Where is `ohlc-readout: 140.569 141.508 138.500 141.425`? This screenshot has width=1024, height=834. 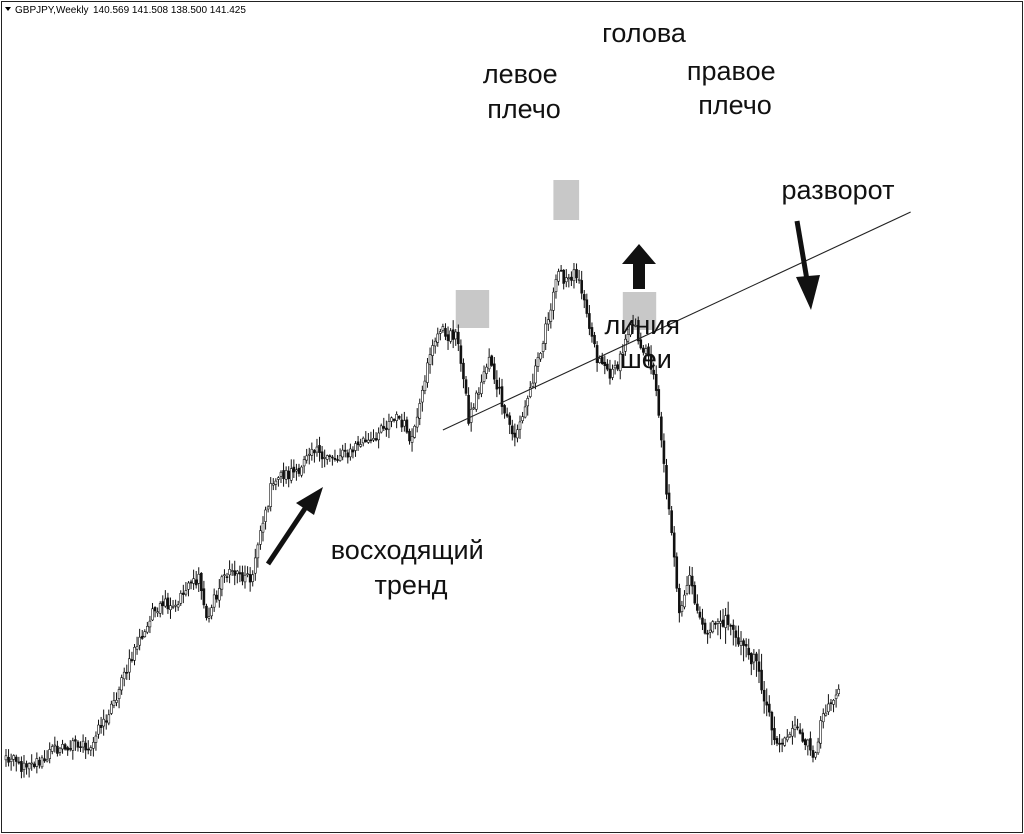
ohlc-readout: 140.569 141.508 138.500 141.425 is located at coordinates (169, 10).